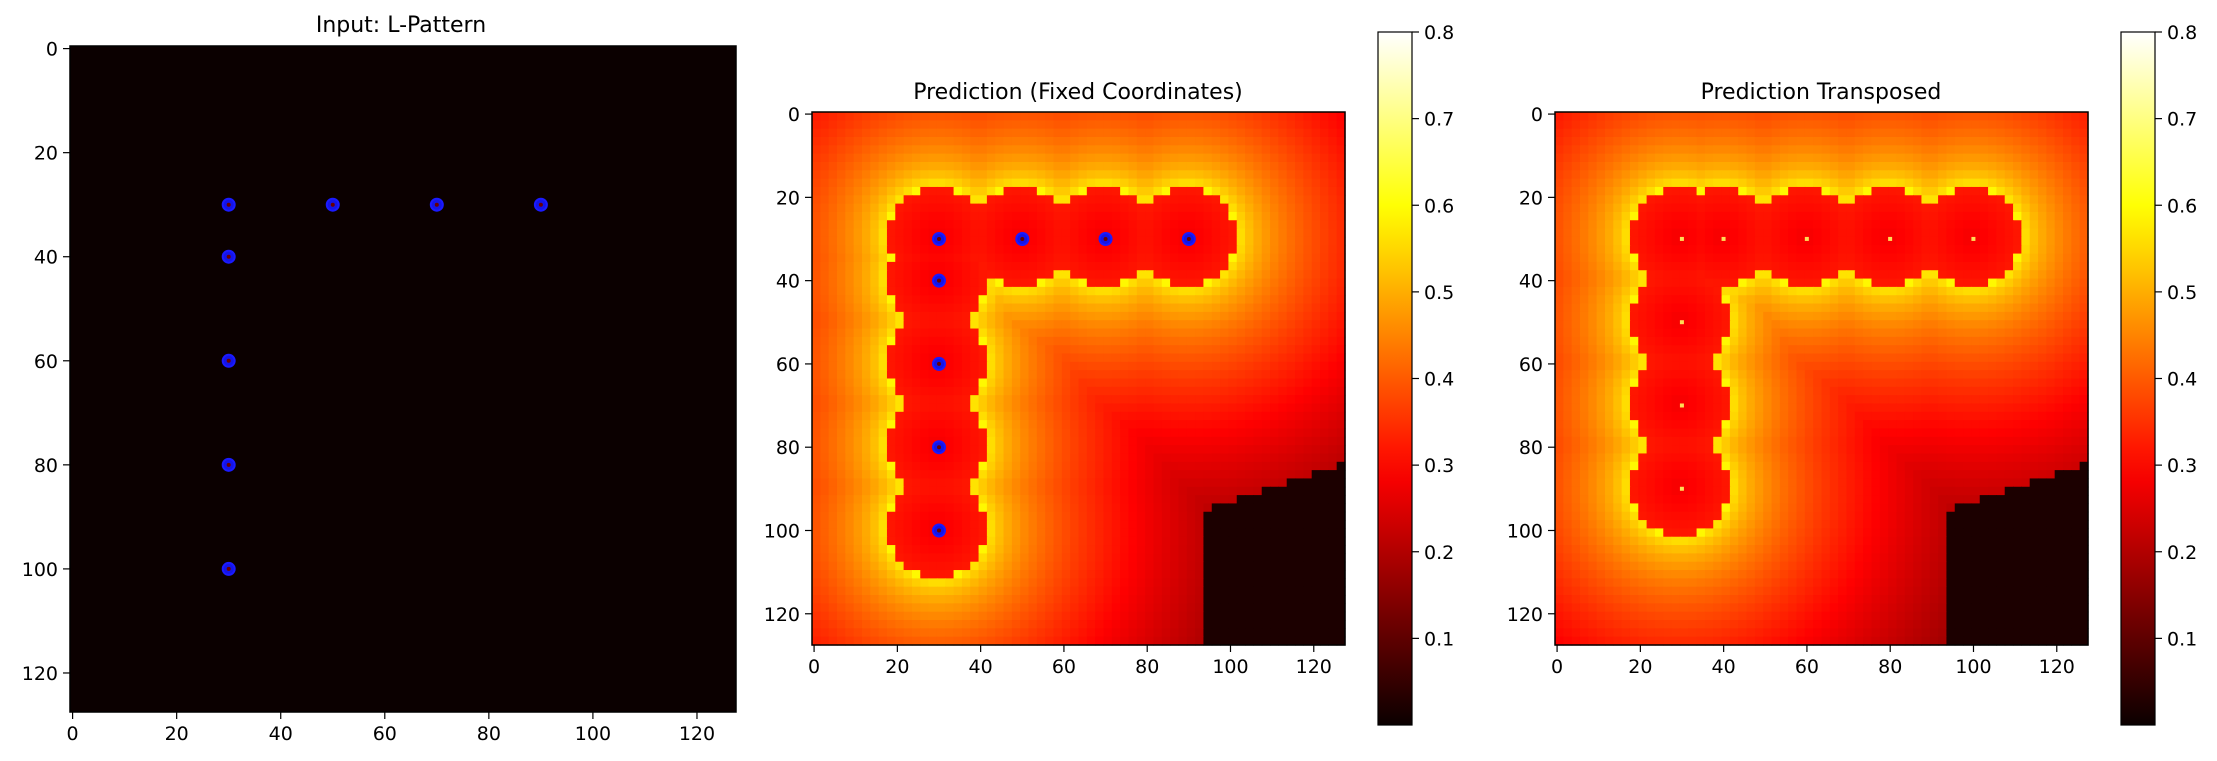 The image size is (2217, 761). I want to click on marker-center, so click(1105, 239).